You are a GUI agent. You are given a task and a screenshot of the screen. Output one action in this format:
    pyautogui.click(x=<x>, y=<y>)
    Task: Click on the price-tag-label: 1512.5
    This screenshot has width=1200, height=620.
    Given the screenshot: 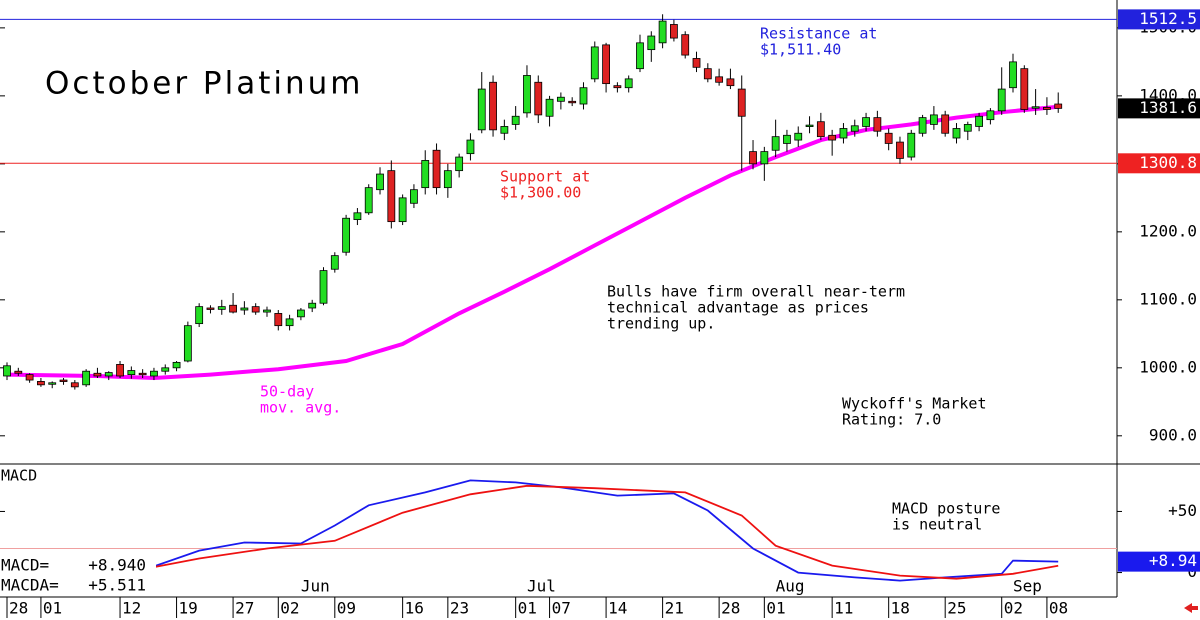 What is the action you would take?
    pyautogui.click(x=1168, y=18)
    